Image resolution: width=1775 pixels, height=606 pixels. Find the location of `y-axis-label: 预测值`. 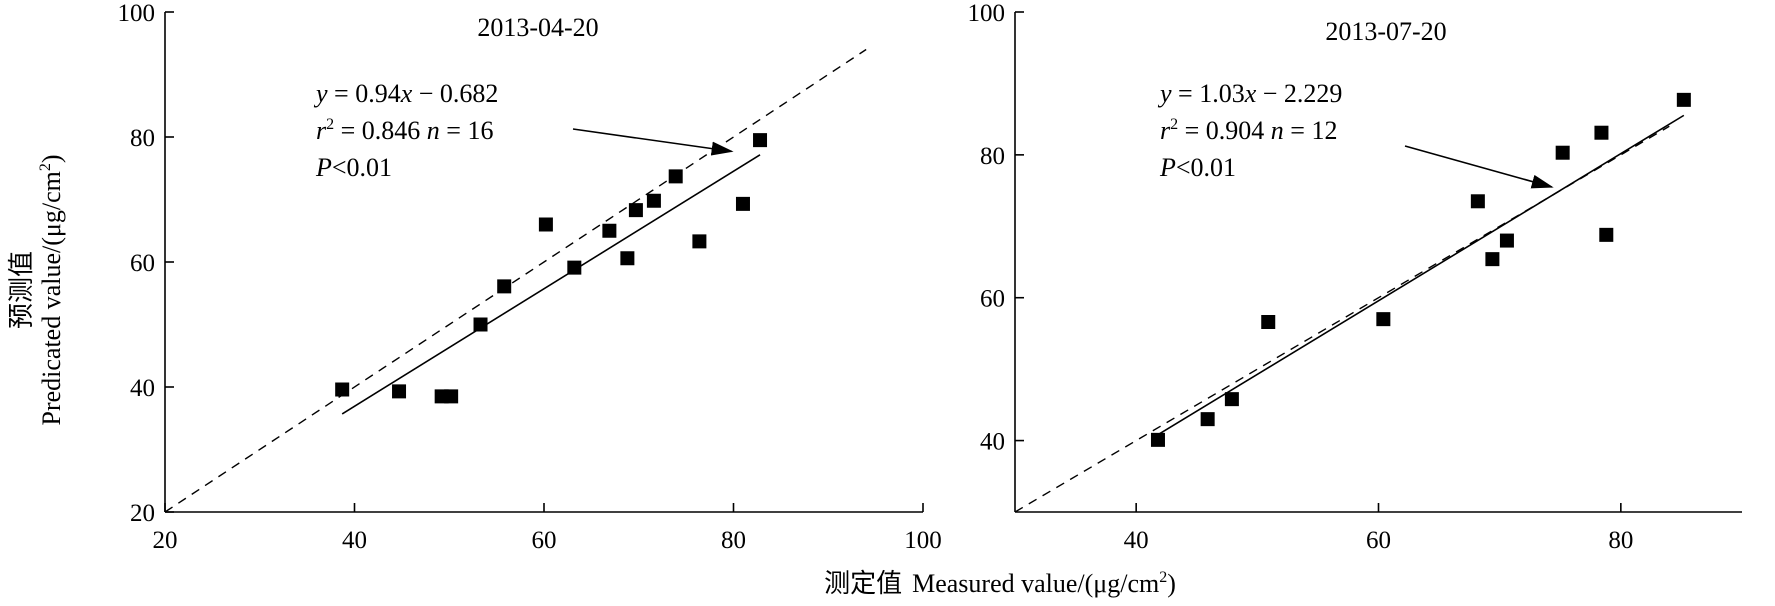

y-axis-label: 预测值 is located at coordinates (21, 290).